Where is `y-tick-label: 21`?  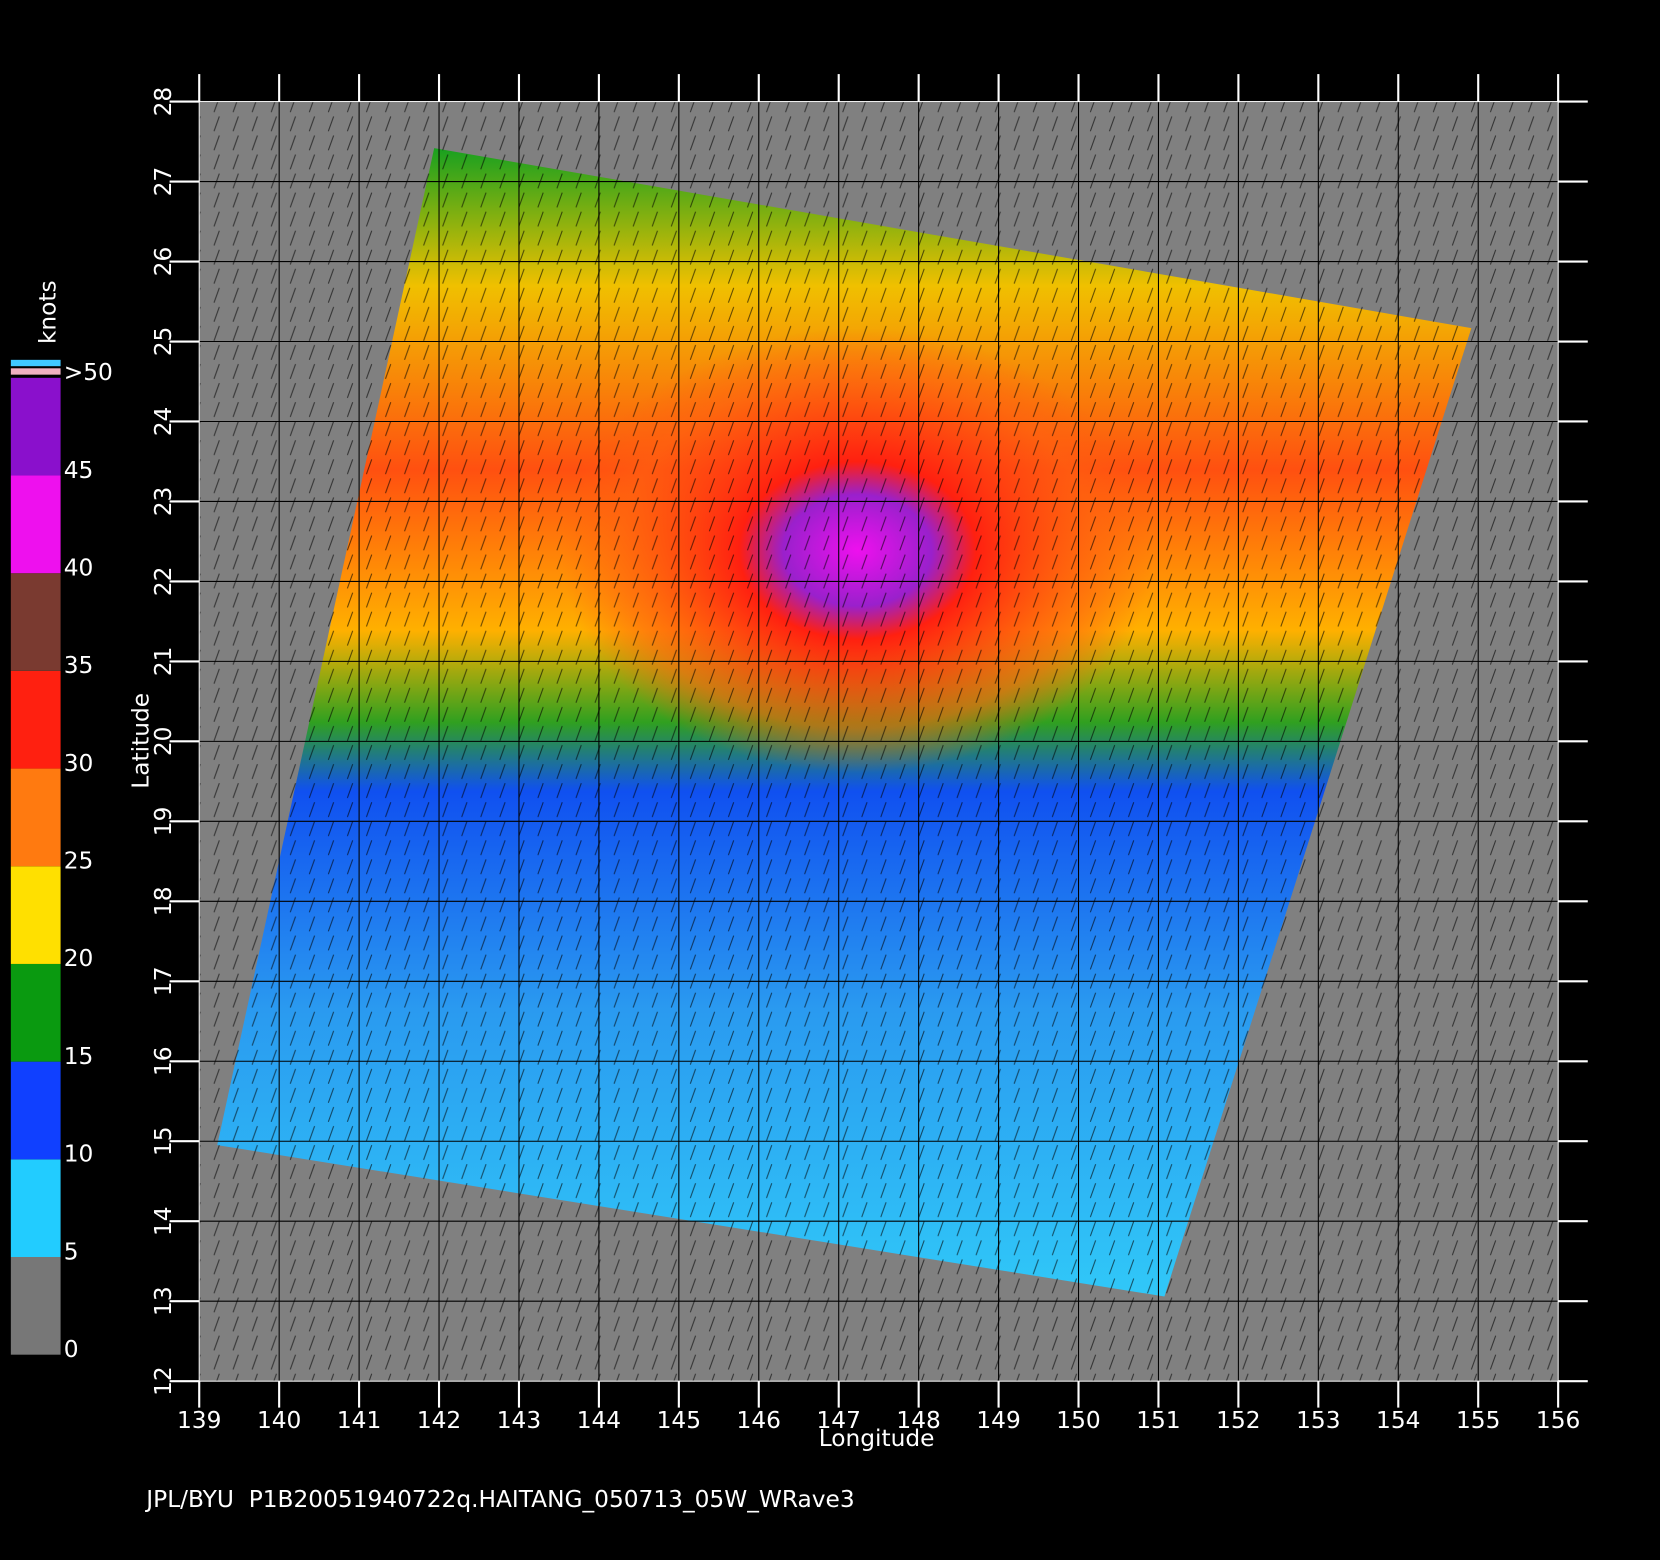
y-tick-label: 21 is located at coordinates (163, 662).